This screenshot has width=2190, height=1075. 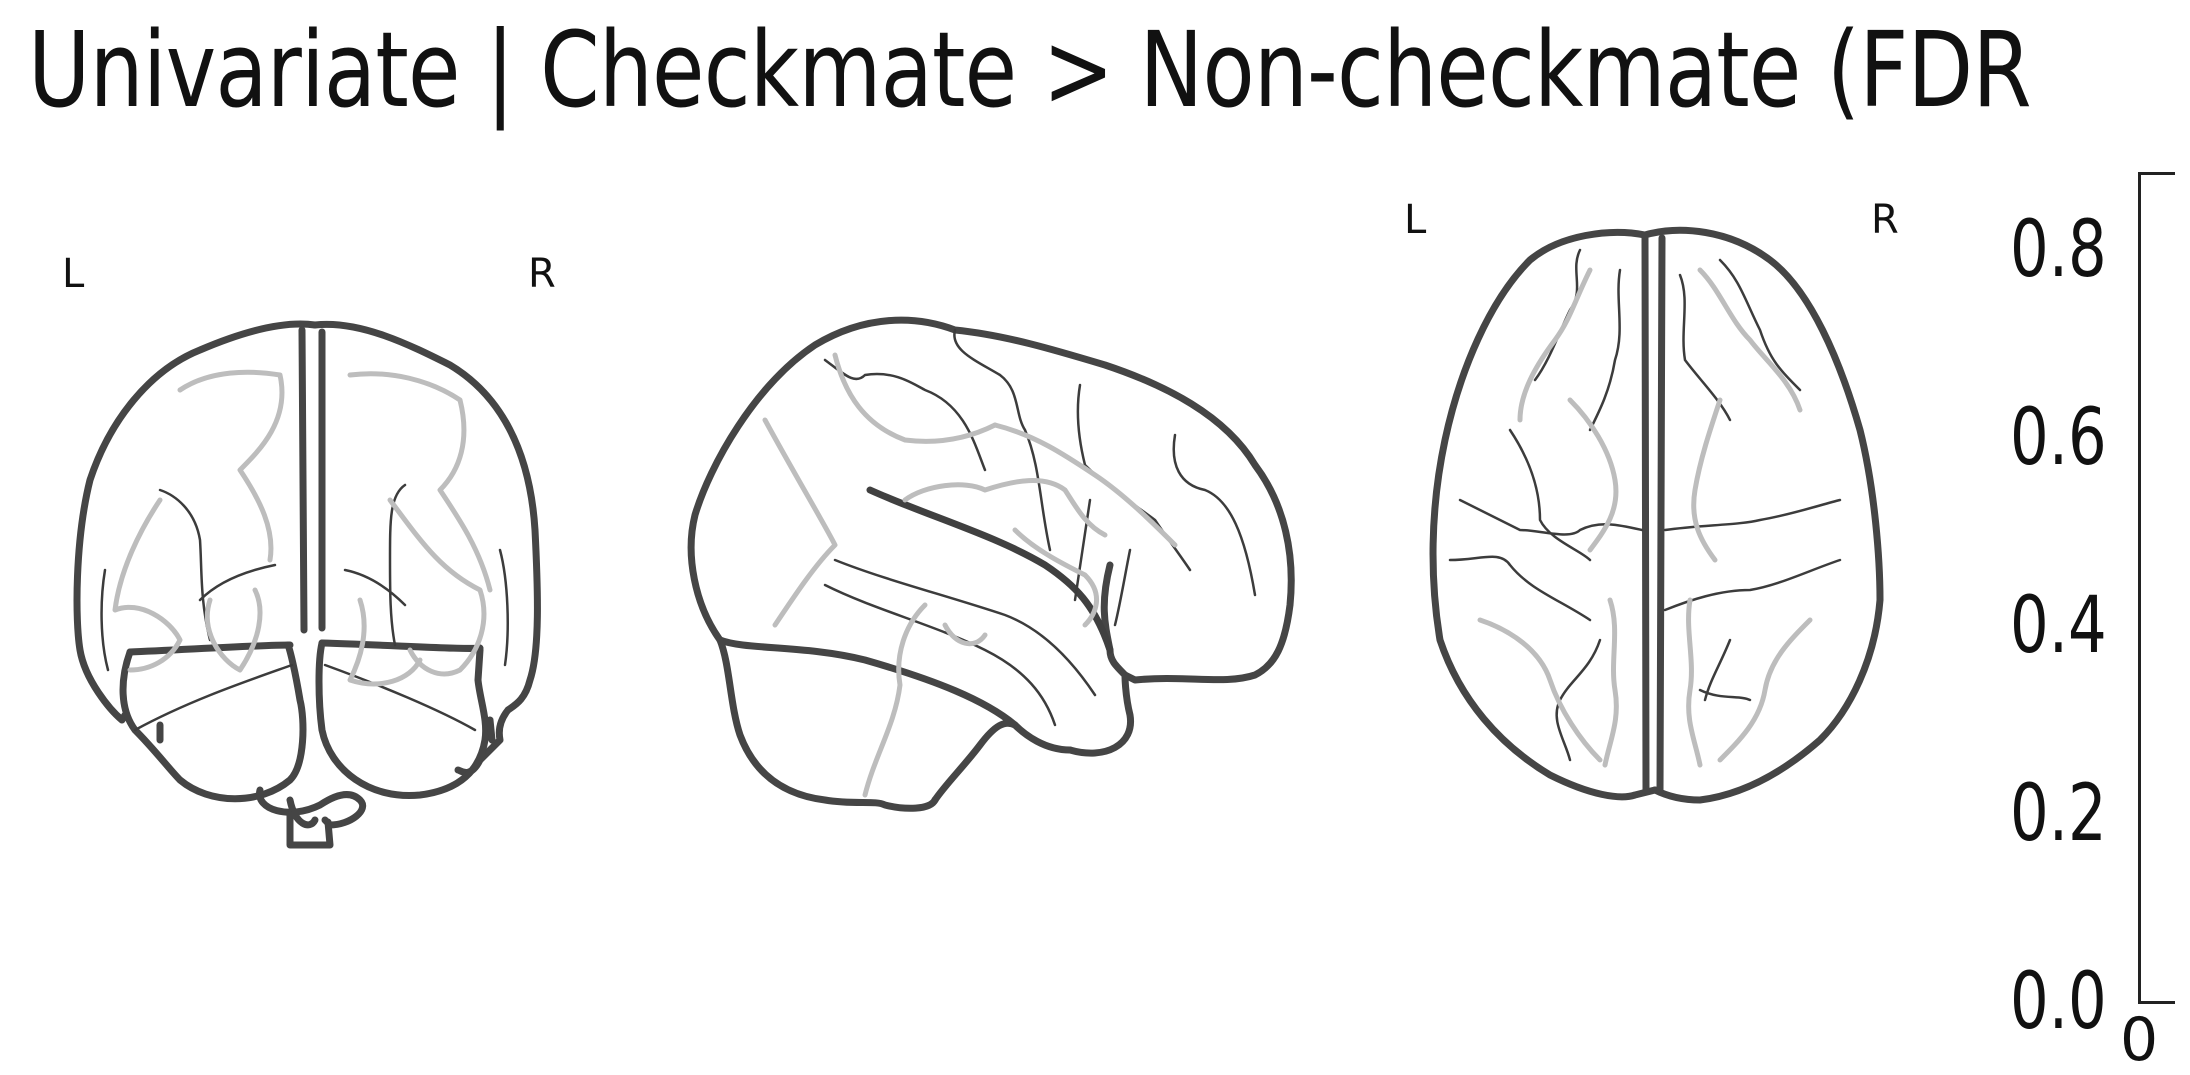 I want to click on axial-right-label: R, so click(x=1885, y=220).